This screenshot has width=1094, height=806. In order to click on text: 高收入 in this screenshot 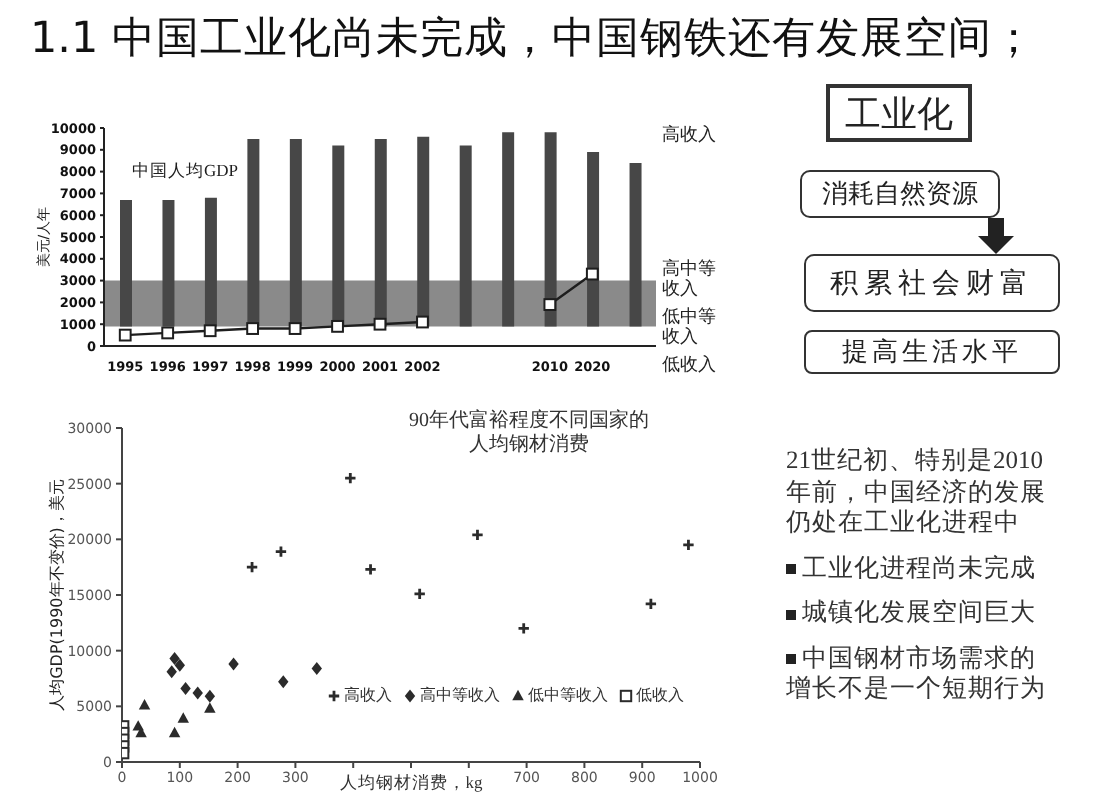, I will do `click(690, 134)`.